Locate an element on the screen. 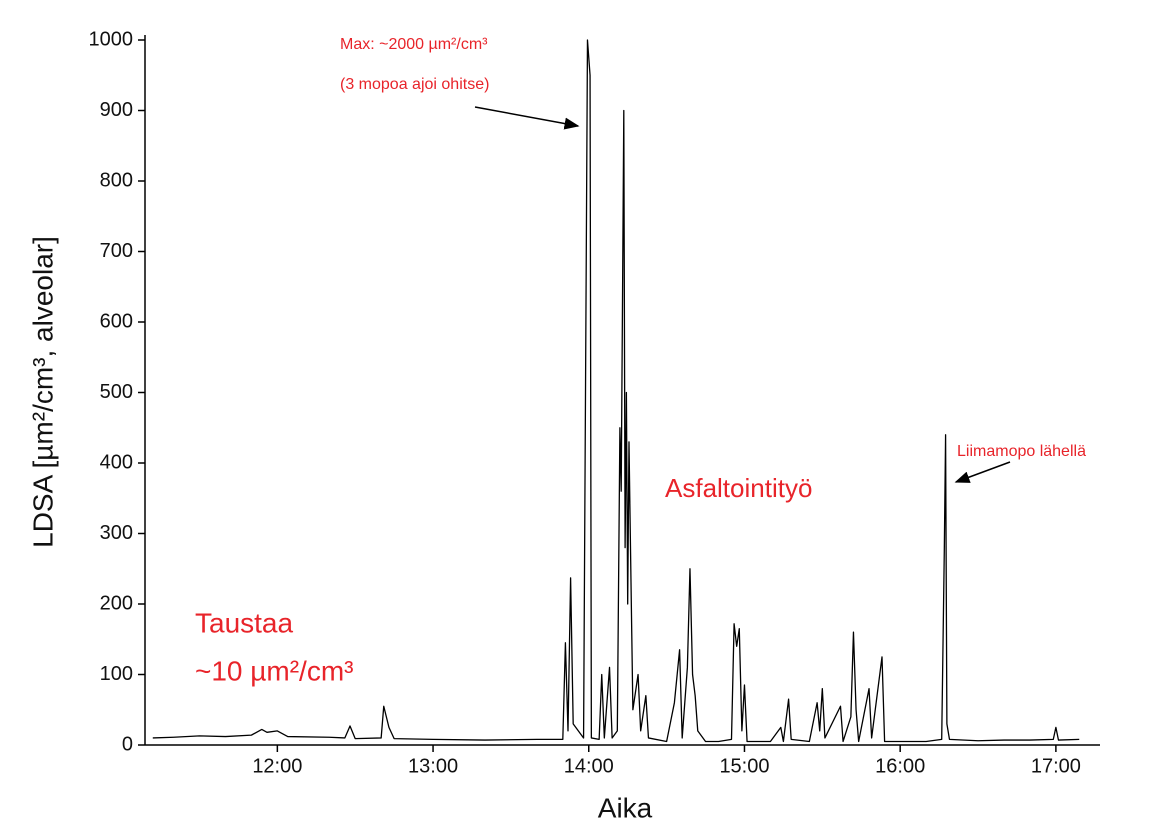 The height and width of the screenshot is (827, 1155). y-tick-label: 100 is located at coordinates (116, 674).